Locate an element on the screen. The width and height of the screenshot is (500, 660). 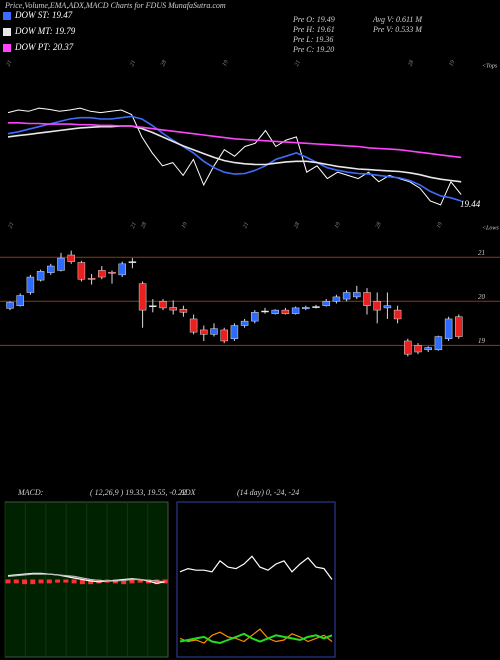
macd-line is located at coordinates (86, 578).